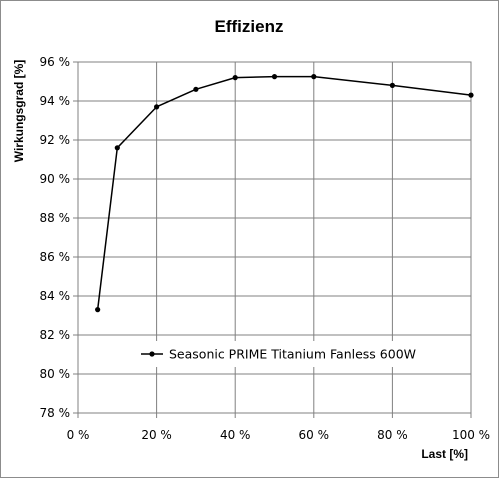 The image size is (499, 478). I want to click on y-axis-ticks: 78 % 80 % 82 % 84 % 86 % 88 % 90 % 92 % 94 % 96 %, so click(59, 237).